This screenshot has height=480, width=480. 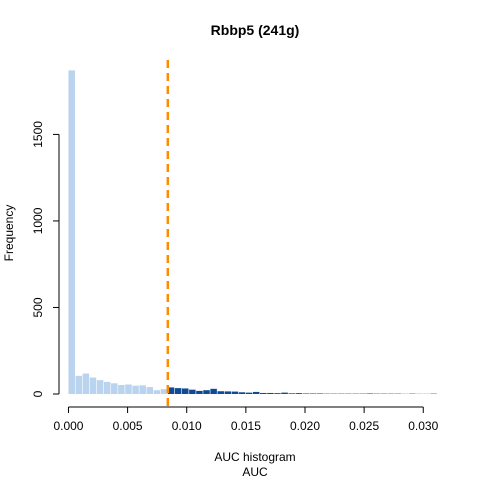 What do you see at coordinates (68, 426) in the screenshot?
I see `x-tick-label: 0.000` at bounding box center [68, 426].